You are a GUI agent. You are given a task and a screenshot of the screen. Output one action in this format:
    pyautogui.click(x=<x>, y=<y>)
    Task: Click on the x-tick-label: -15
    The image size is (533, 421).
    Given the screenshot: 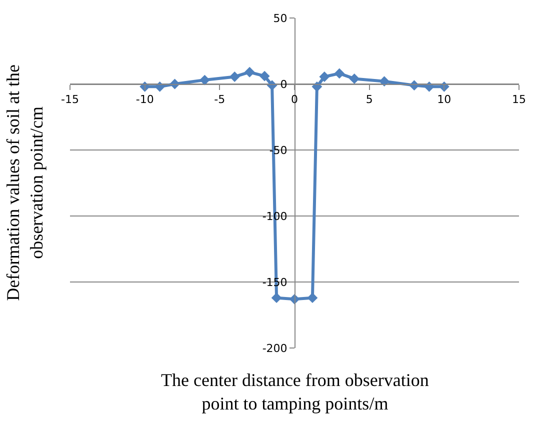 What is the action you would take?
    pyautogui.click(x=70, y=99)
    